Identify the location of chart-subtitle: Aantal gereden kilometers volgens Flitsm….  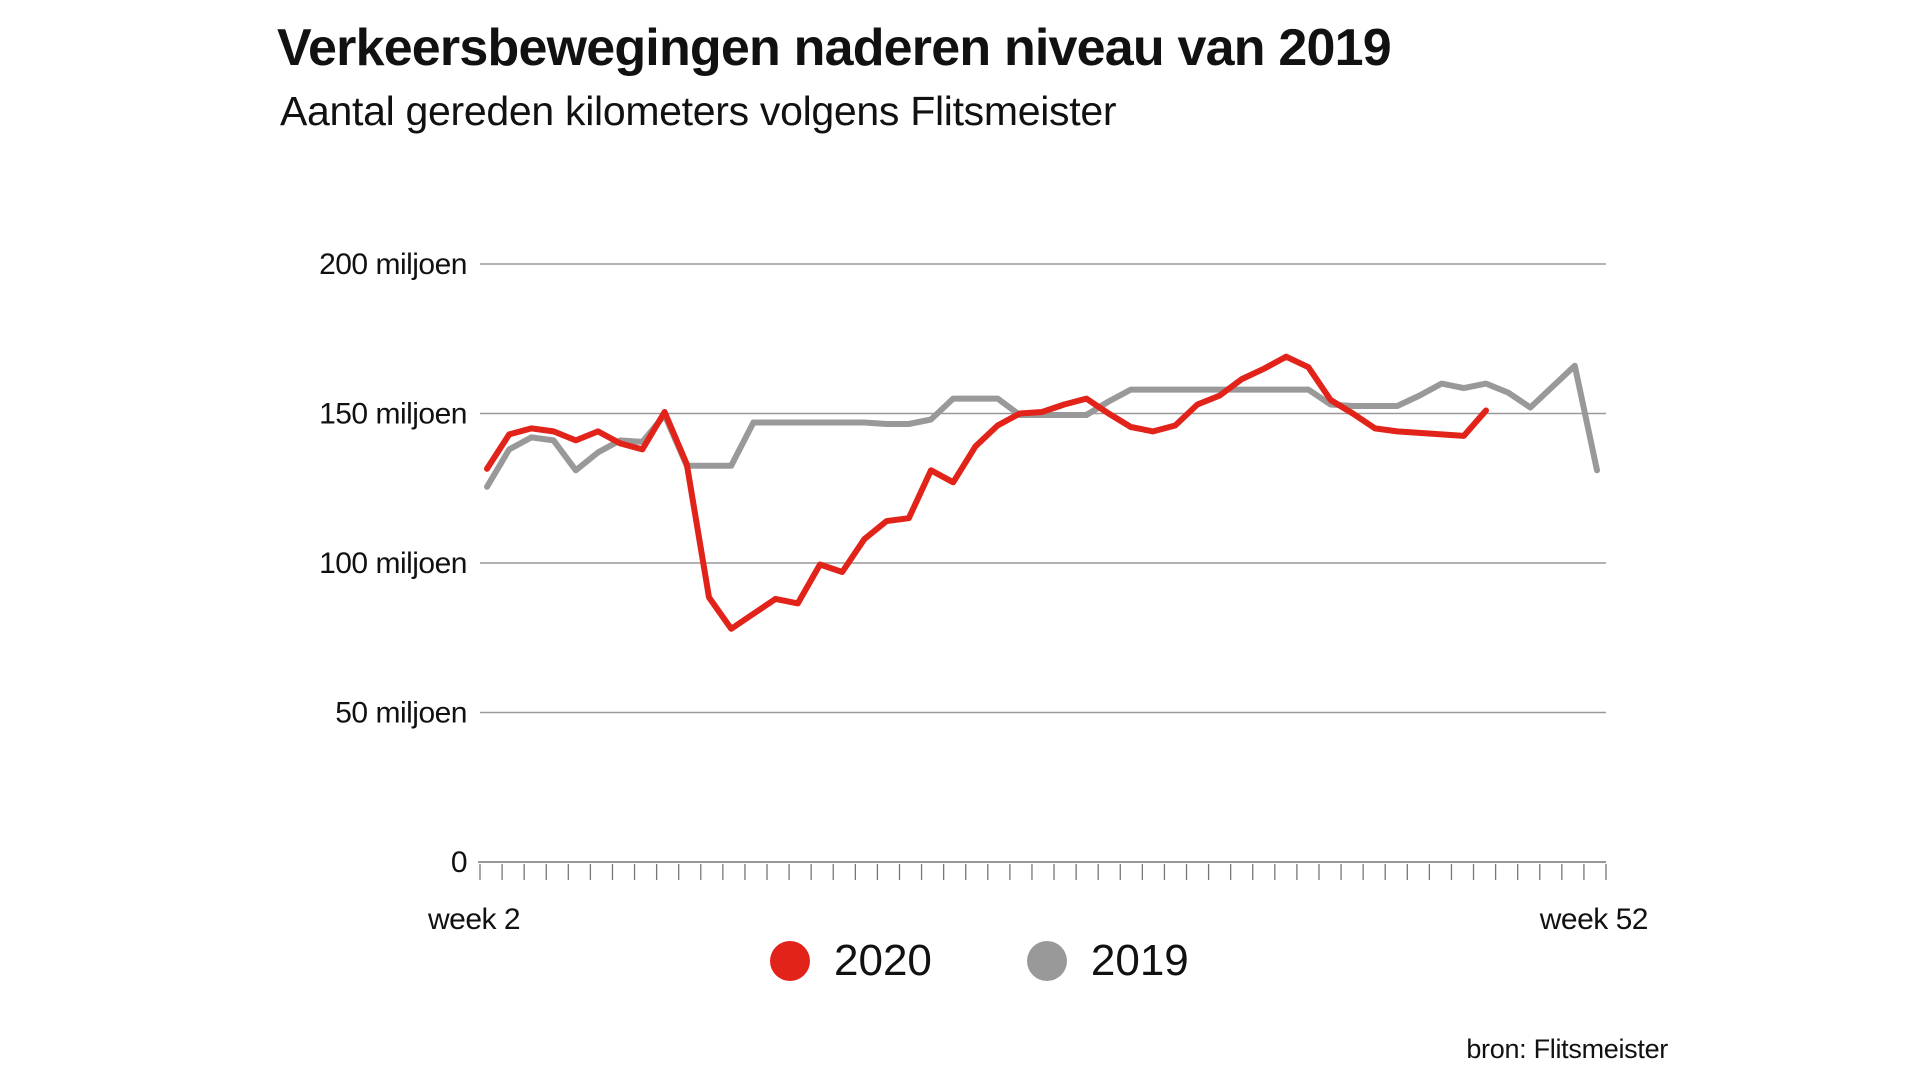
(698, 111).